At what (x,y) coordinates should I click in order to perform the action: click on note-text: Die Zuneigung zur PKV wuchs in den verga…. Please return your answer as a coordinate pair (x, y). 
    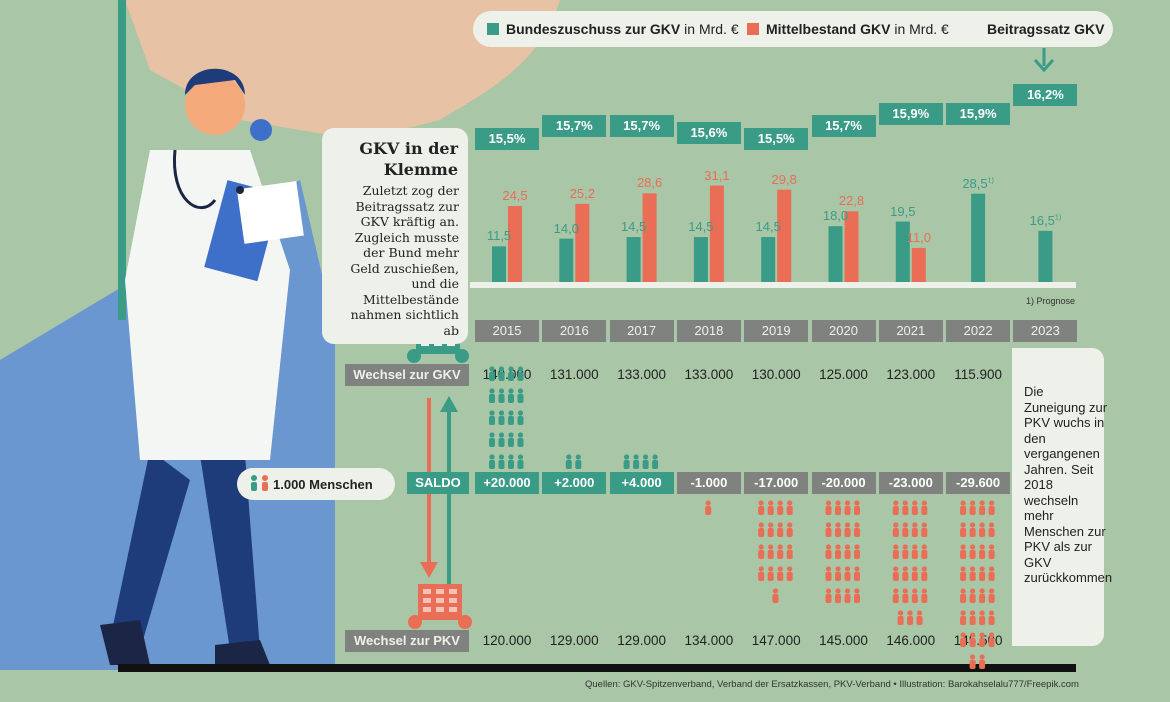
    Looking at the image, I should click on (1068, 484).